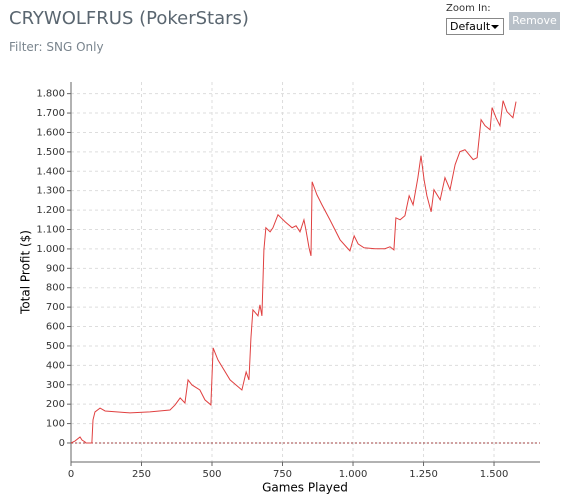 The image size is (561, 499). Describe the element at coordinates (50, 132) in the screenshot. I see `y-tick-label: 1.600` at that location.